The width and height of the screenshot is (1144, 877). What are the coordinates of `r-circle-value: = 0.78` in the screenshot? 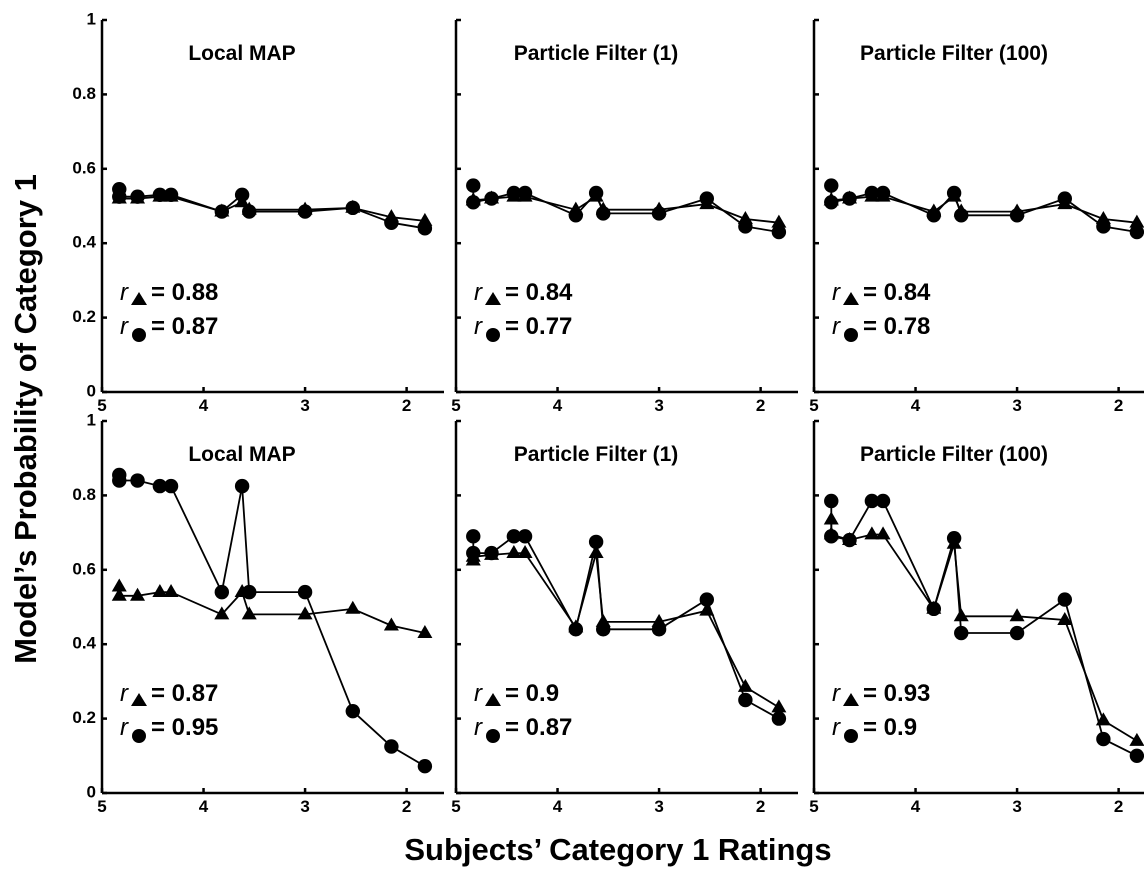 It's located at (896, 326).